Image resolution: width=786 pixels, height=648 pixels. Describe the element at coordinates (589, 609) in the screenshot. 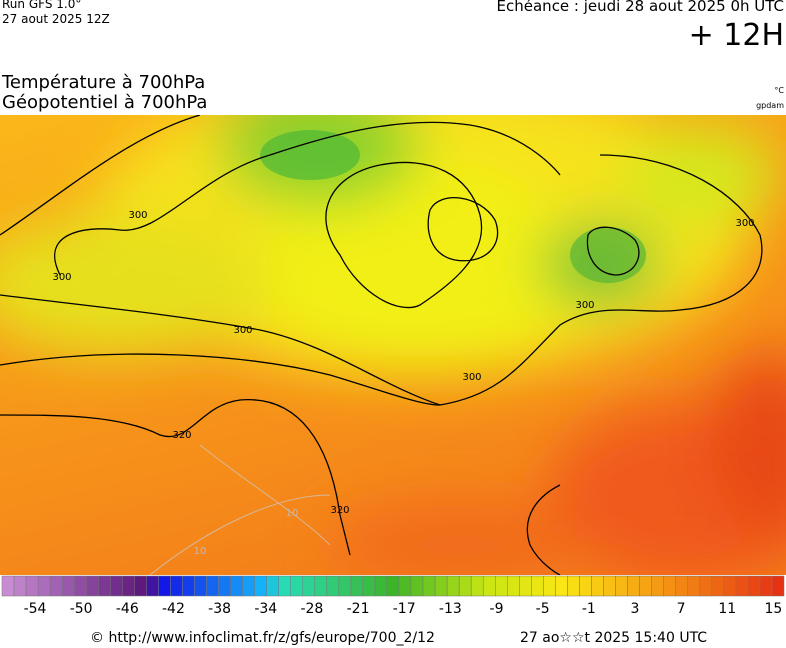

I see `colorbar-label: -1` at that location.